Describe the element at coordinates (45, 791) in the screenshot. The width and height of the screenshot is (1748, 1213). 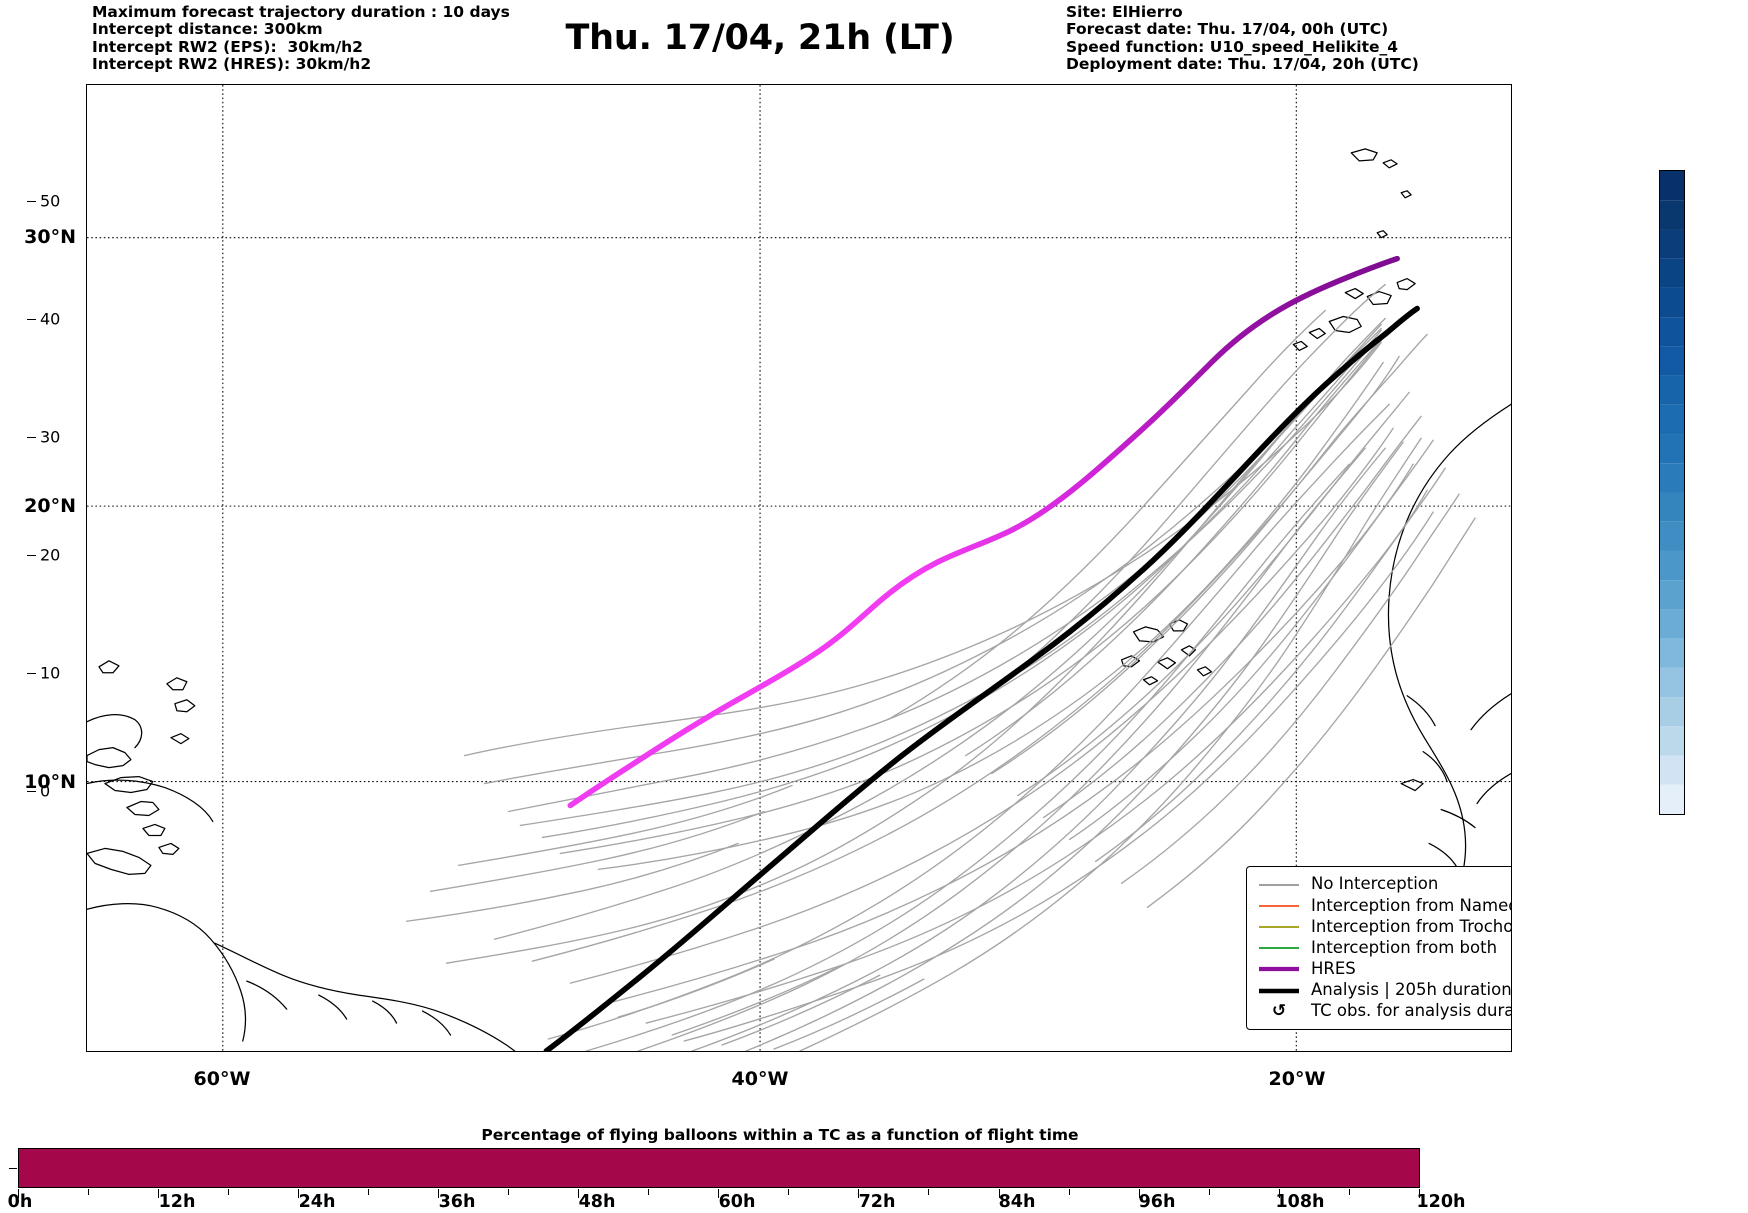
I see `cbar-tick-0: 0` at that location.